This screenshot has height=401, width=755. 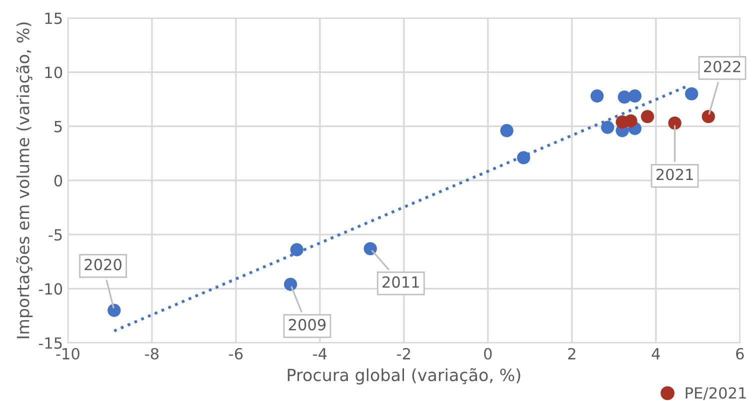 I want to click on y-axis-title: Importações em volume (variação, %), so click(x=24, y=180).